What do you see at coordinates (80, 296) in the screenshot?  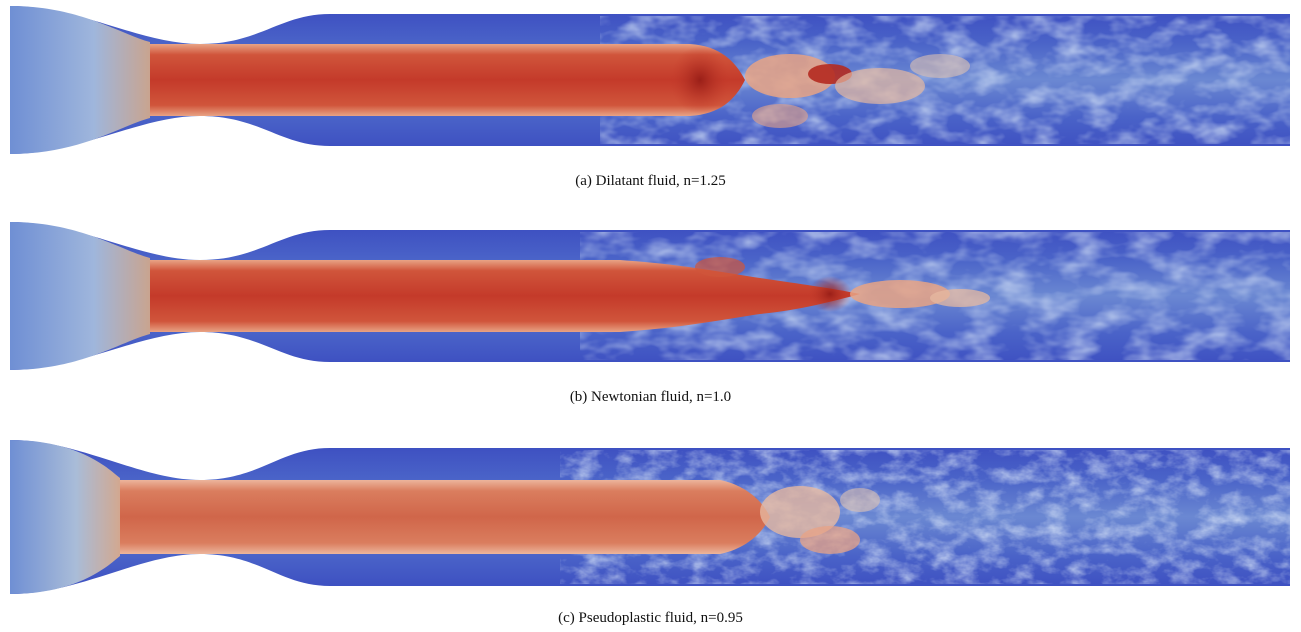 I see `inlet-b` at bounding box center [80, 296].